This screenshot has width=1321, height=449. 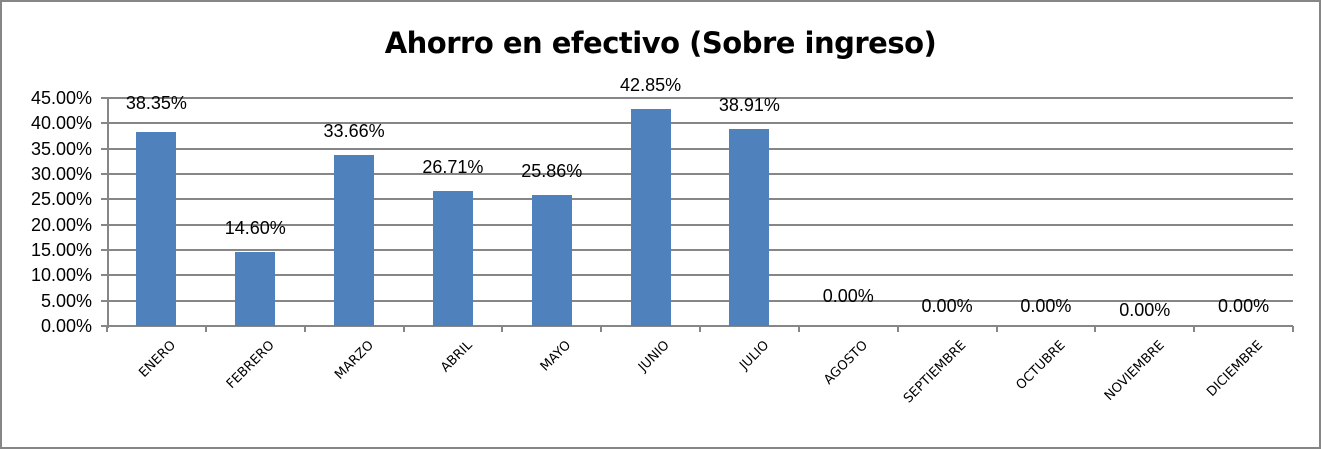 What do you see at coordinates (61, 174) in the screenshot?
I see `y-axis-tick-label: 30.00%` at bounding box center [61, 174].